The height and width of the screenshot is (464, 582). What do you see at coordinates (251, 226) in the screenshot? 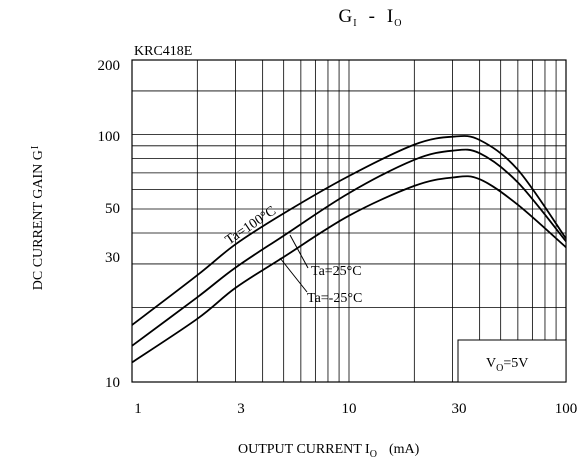
I see `series-label-ta-100: Ta=100°C` at bounding box center [251, 226].